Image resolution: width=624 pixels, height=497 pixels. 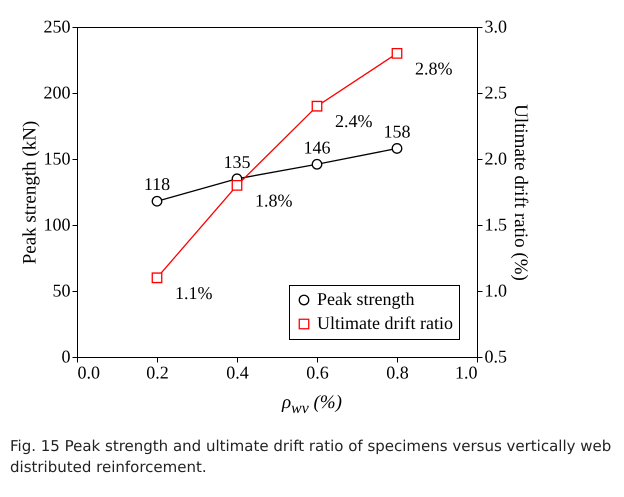 What do you see at coordinates (157, 372) in the screenshot?
I see `x-tick-label: 0.2` at bounding box center [157, 372].